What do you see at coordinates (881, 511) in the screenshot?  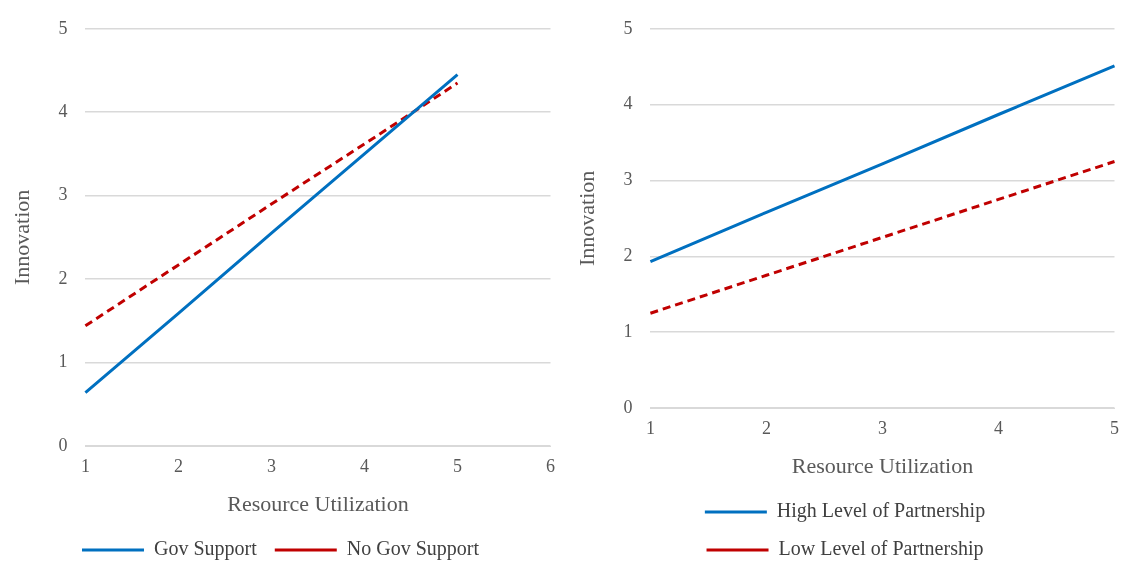 I see `legend-label: High Level of Partnership` at bounding box center [881, 511].